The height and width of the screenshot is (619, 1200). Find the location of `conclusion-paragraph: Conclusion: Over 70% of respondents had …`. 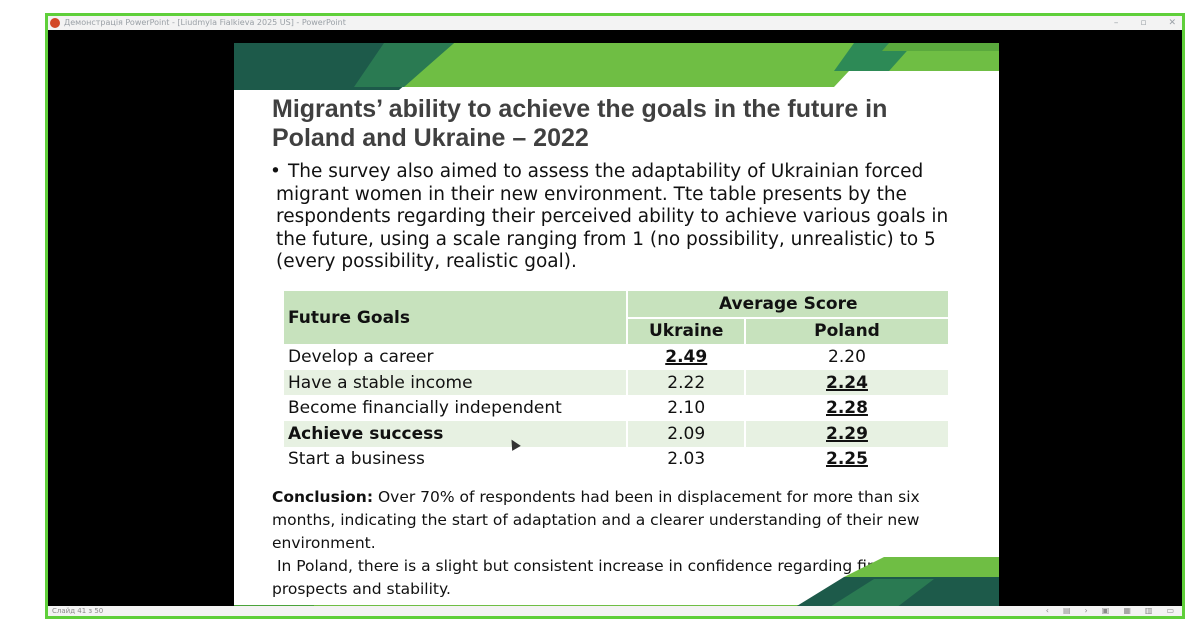

conclusion-paragraph: Conclusion: Over 70% of respondents had … is located at coordinates (629, 543).